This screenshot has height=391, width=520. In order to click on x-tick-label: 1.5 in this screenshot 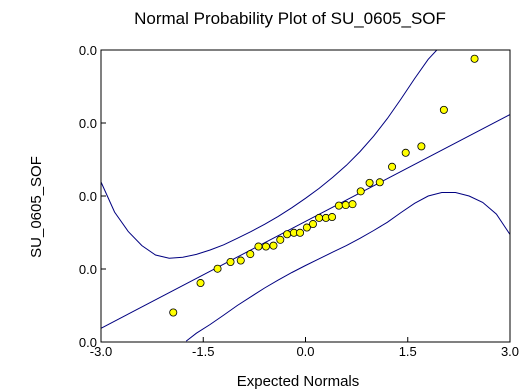, I will do `click(408, 351)`.